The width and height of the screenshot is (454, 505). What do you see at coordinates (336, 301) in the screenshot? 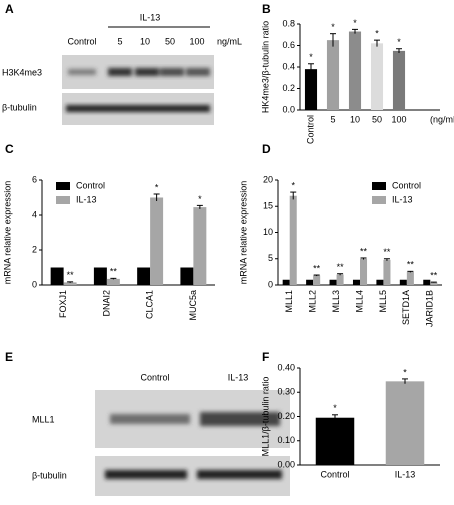
I see `x-tick-label: MLL3` at bounding box center [336, 301].